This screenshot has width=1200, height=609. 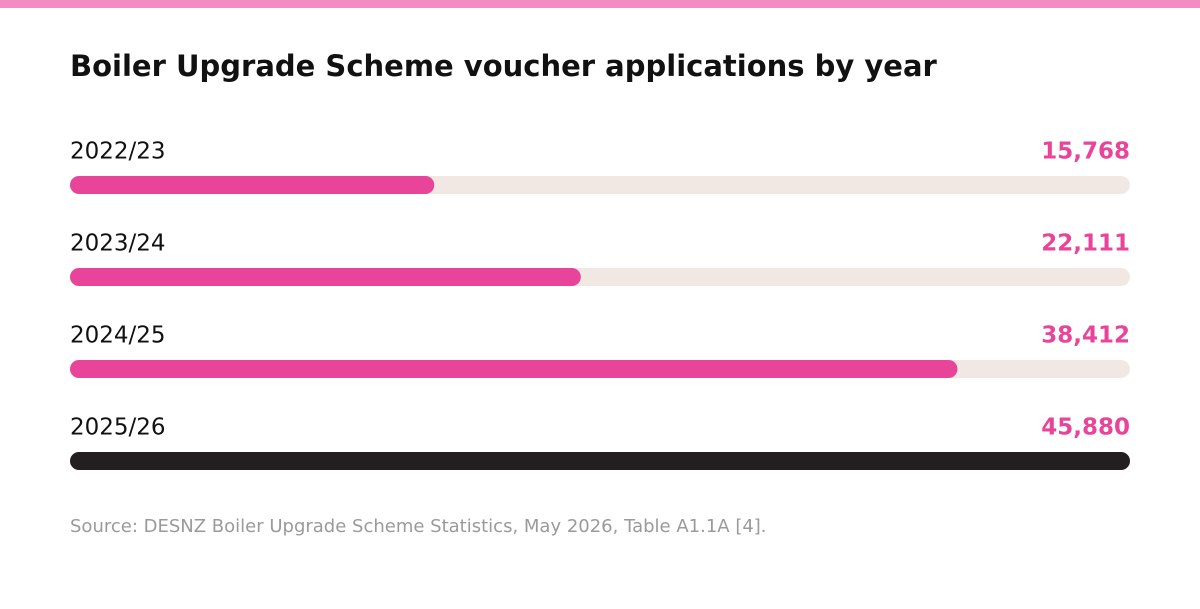 What do you see at coordinates (118, 244) in the screenshot?
I see `category-label: 2023/24` at bounding box center [118, 244].